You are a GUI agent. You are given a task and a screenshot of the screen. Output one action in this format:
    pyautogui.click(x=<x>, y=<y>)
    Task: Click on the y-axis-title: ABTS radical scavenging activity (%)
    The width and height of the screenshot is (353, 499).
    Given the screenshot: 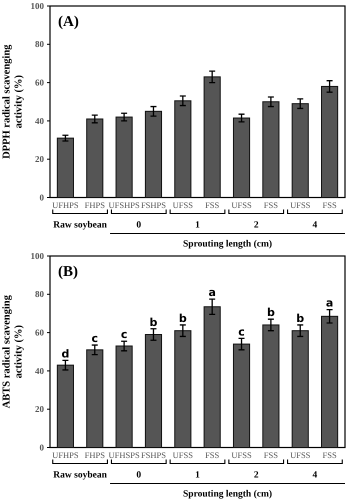 What is the action you would take?
    pyautogui.click(x=12, y=351)
    